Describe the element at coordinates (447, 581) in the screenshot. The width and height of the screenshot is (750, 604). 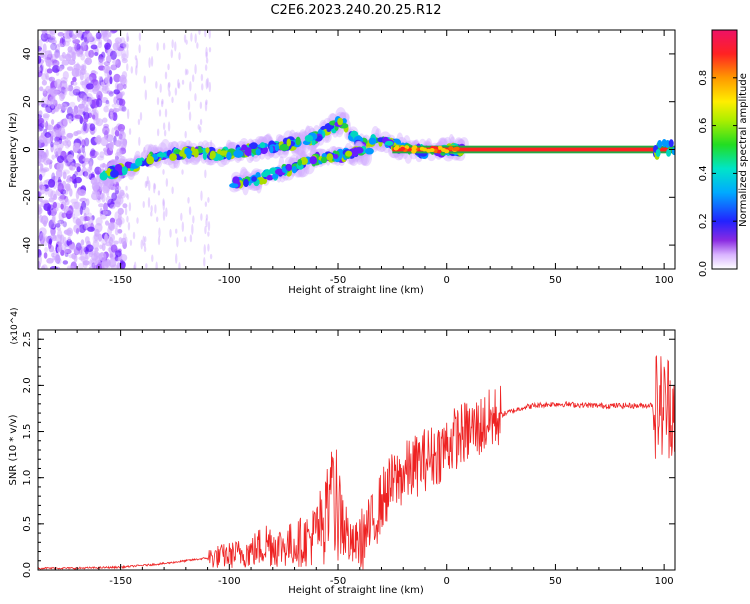
I see `x-tick-label: 0` at that location.